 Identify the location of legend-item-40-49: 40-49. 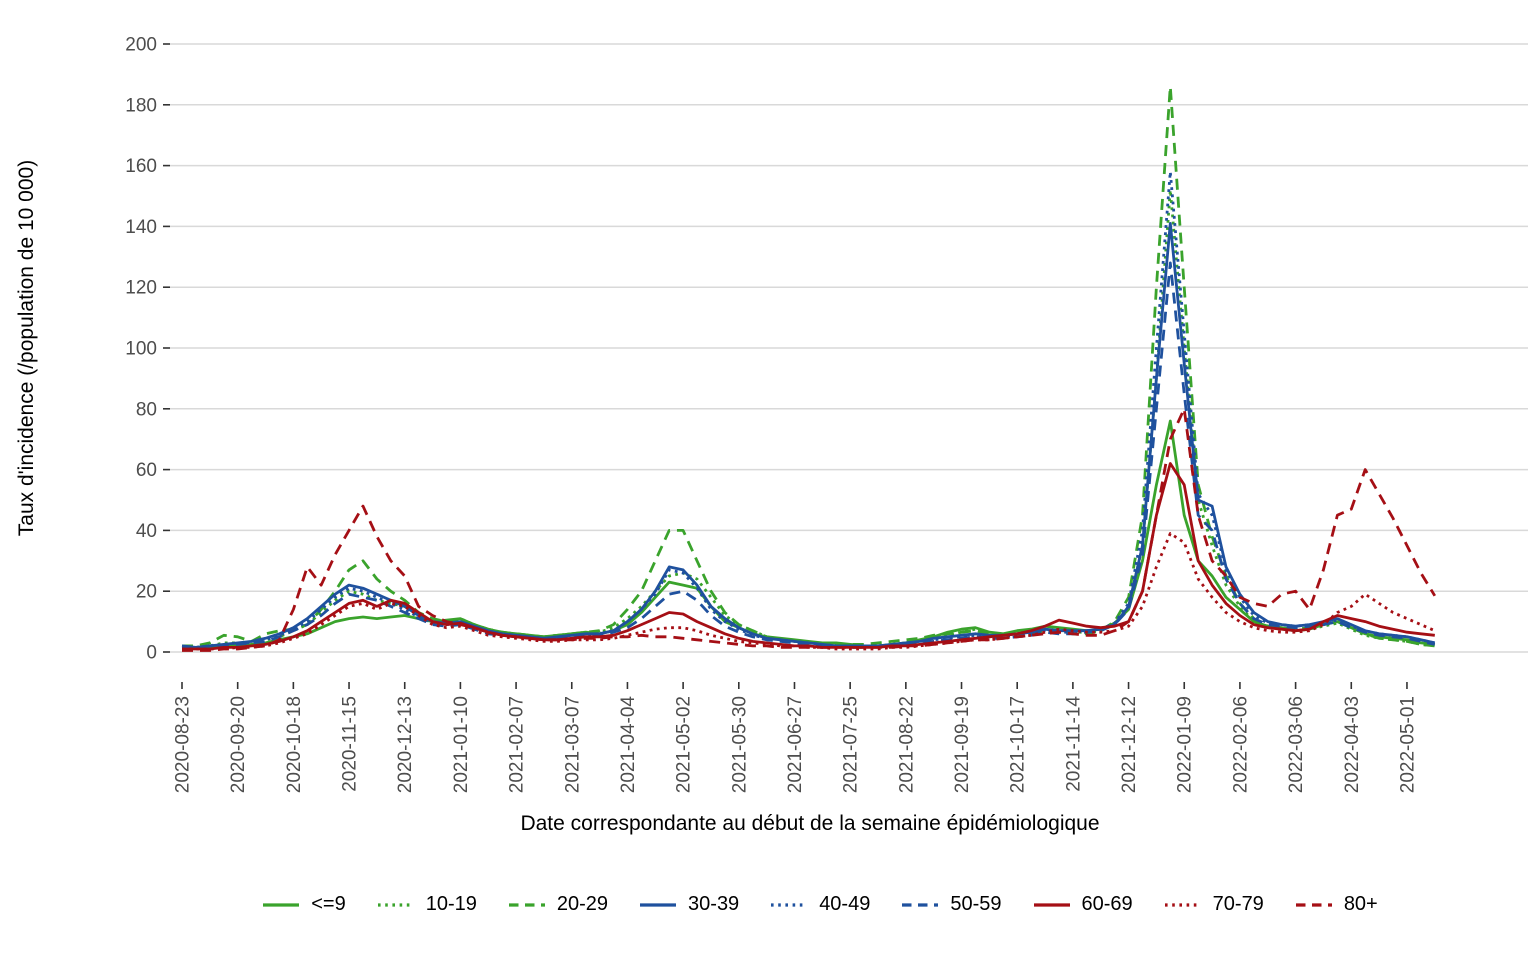
(820, 904).